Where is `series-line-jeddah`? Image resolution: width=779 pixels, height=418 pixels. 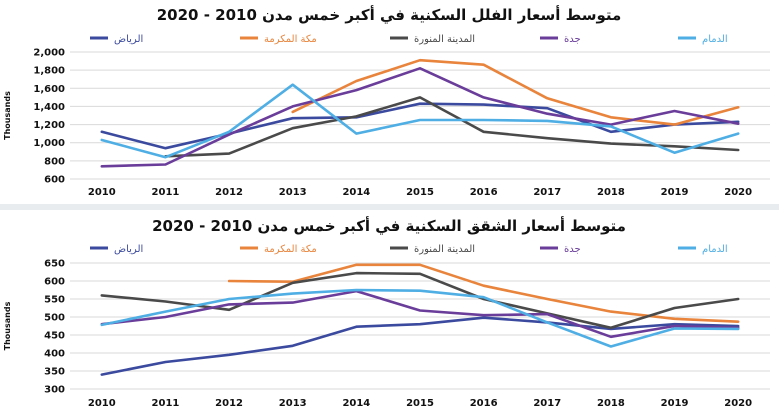
series-line-jeddah is located at coordinates (420, 314).